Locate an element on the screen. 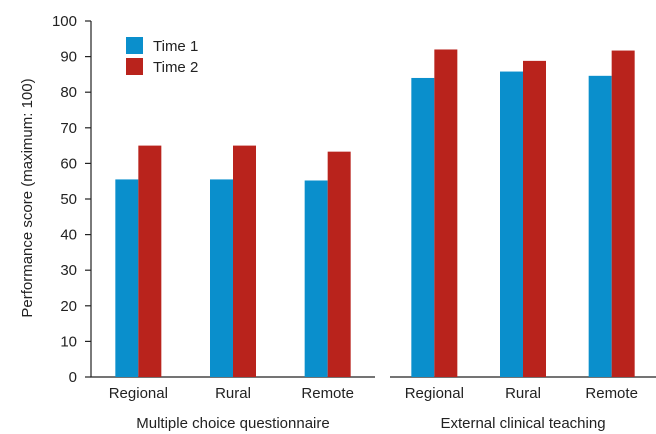 Image resolution: width=656 pixels, height=434 pixels. y-tick-label: 100 is located at coordinates (64, 21).